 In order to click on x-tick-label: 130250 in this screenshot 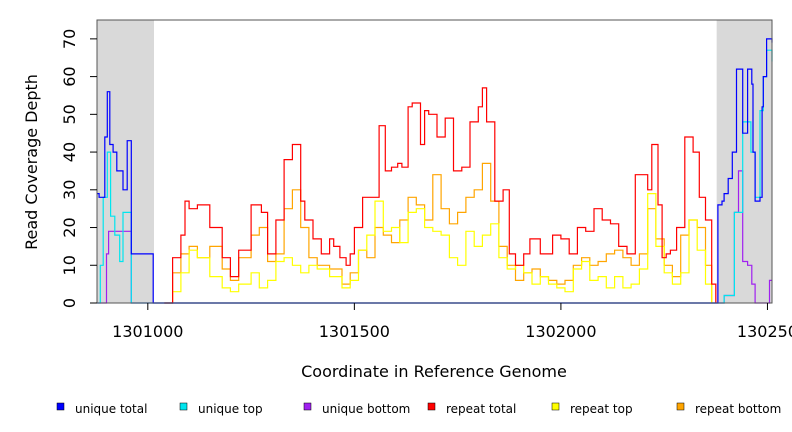, I will do `click(764, 331)`.